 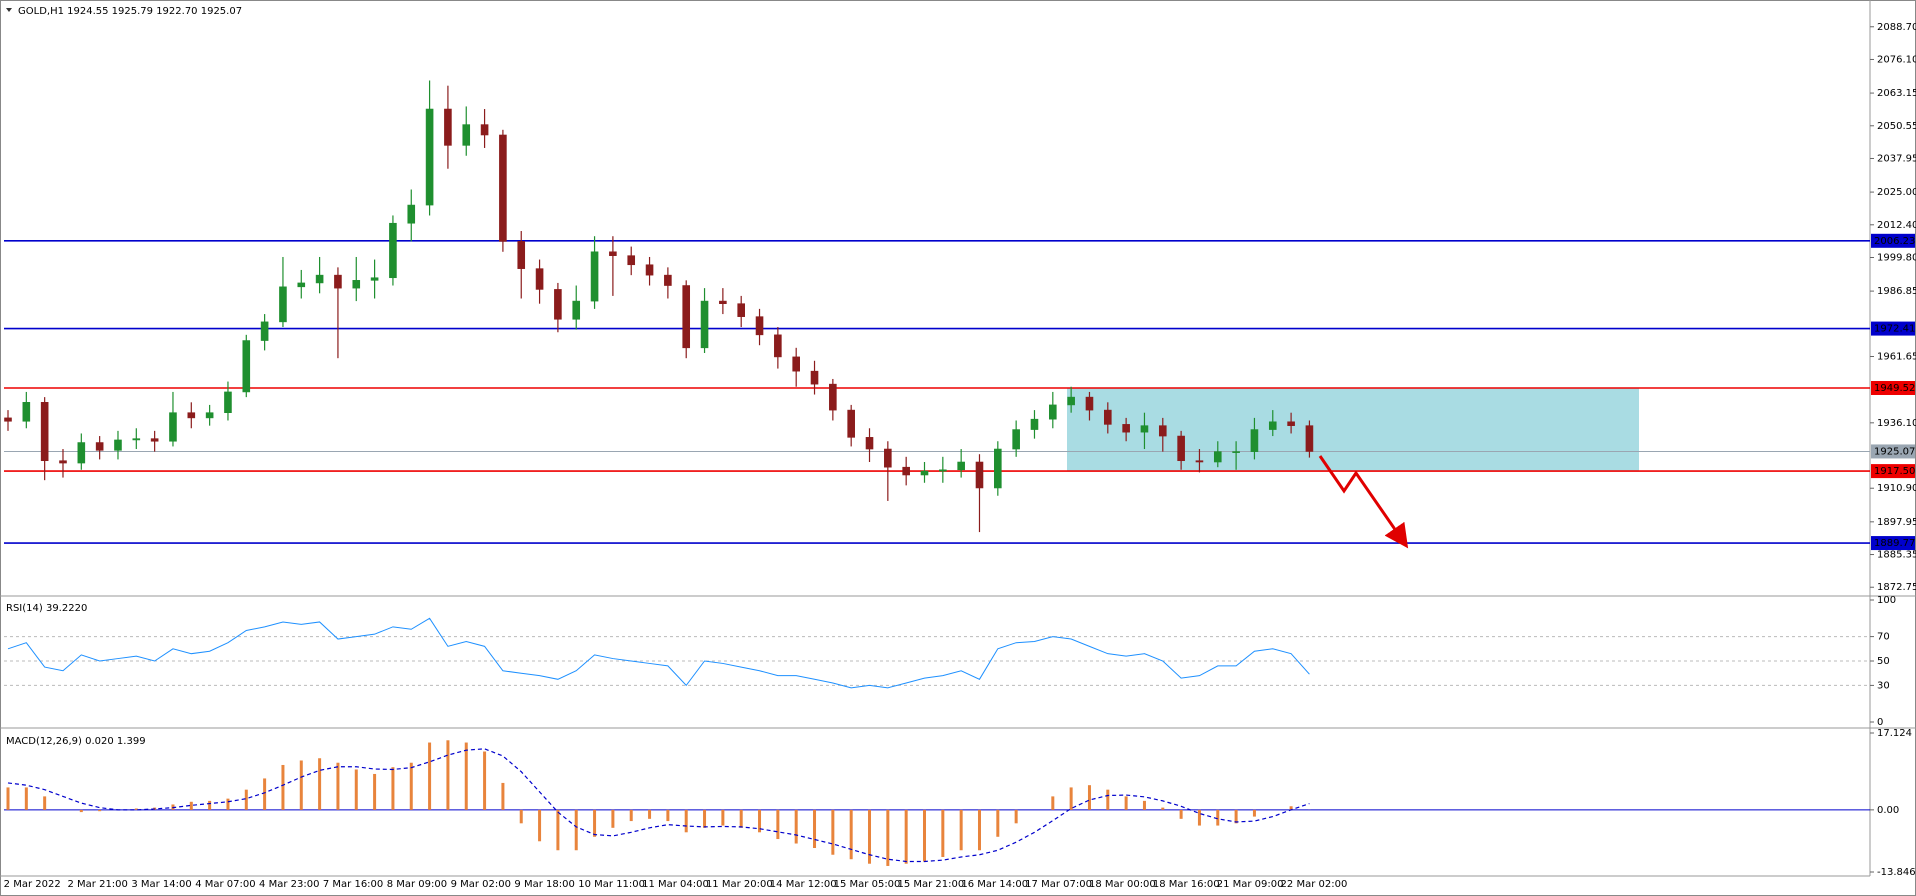 What do you see at coordinates (481, 884) in the screenshot?
I see `x-tick-label: 9 Mar 02:00` at bounding box center [481, 884].